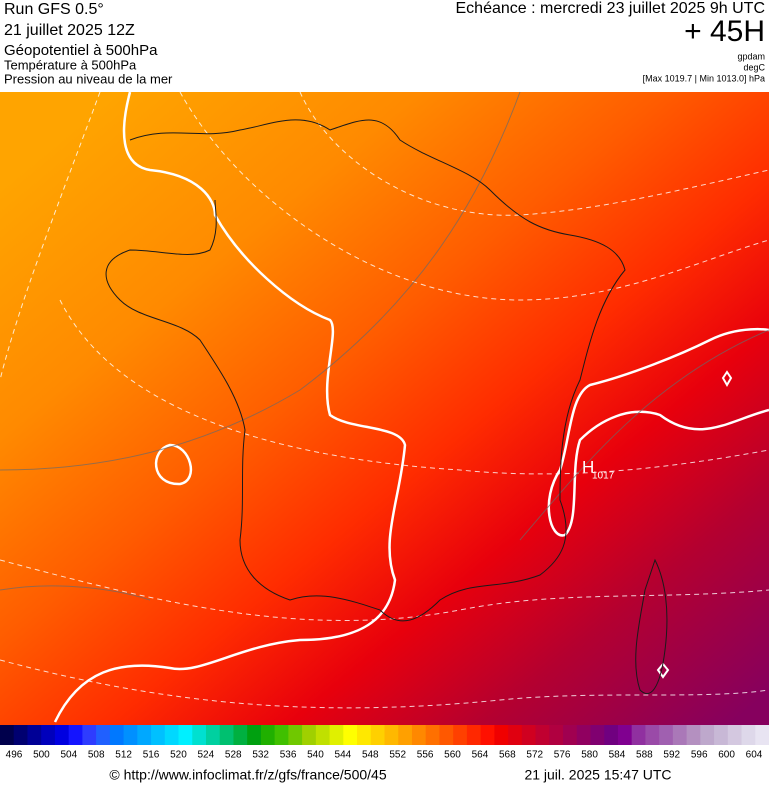  What do you see at coordinates (507, 755) in the screenshot?
I see `colorbar-label: 568` at bounding box center [507, 755].